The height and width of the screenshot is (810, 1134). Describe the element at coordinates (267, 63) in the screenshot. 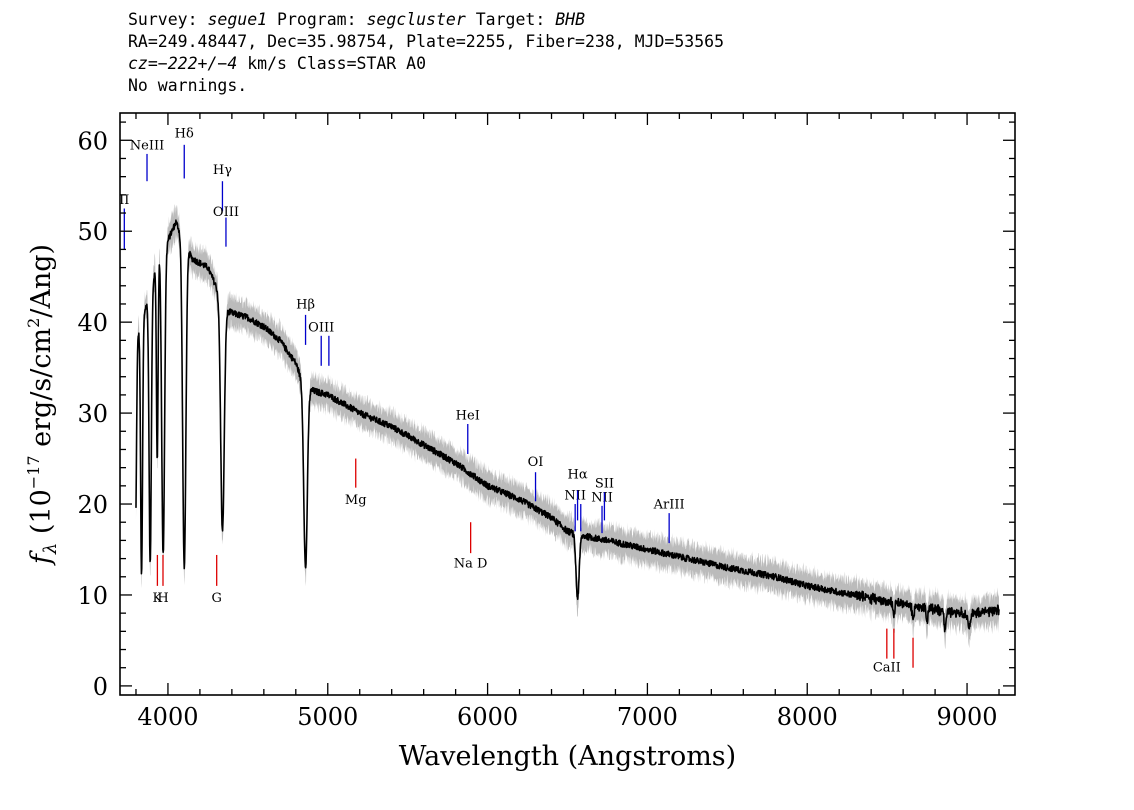

I see `redshift-unit: km/s` at that location.